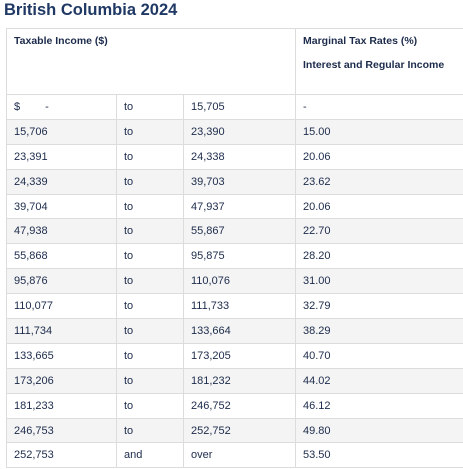  Describe the element at coordinates (379, 430) in the screenshot. I see `table-cell: 49.80` at that location.